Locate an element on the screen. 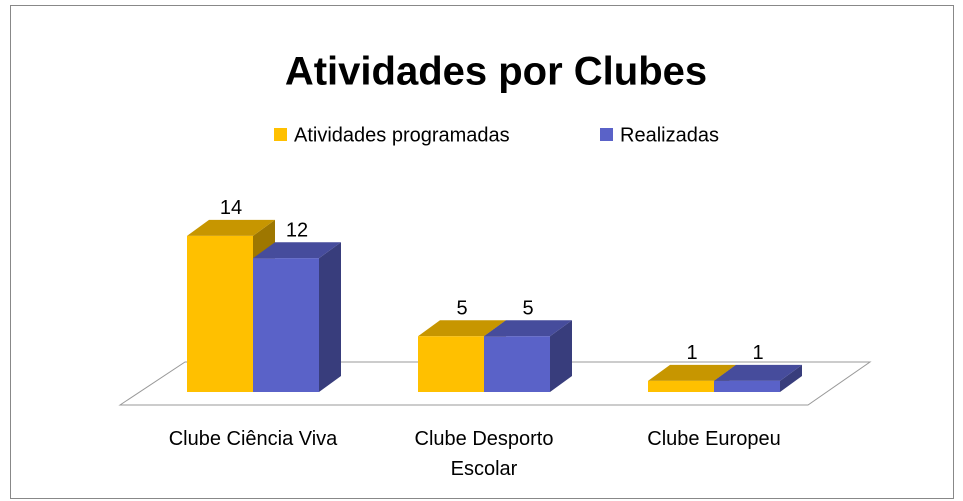  x-tick-label: Clube Europeu is located at coordinates (714, 439).